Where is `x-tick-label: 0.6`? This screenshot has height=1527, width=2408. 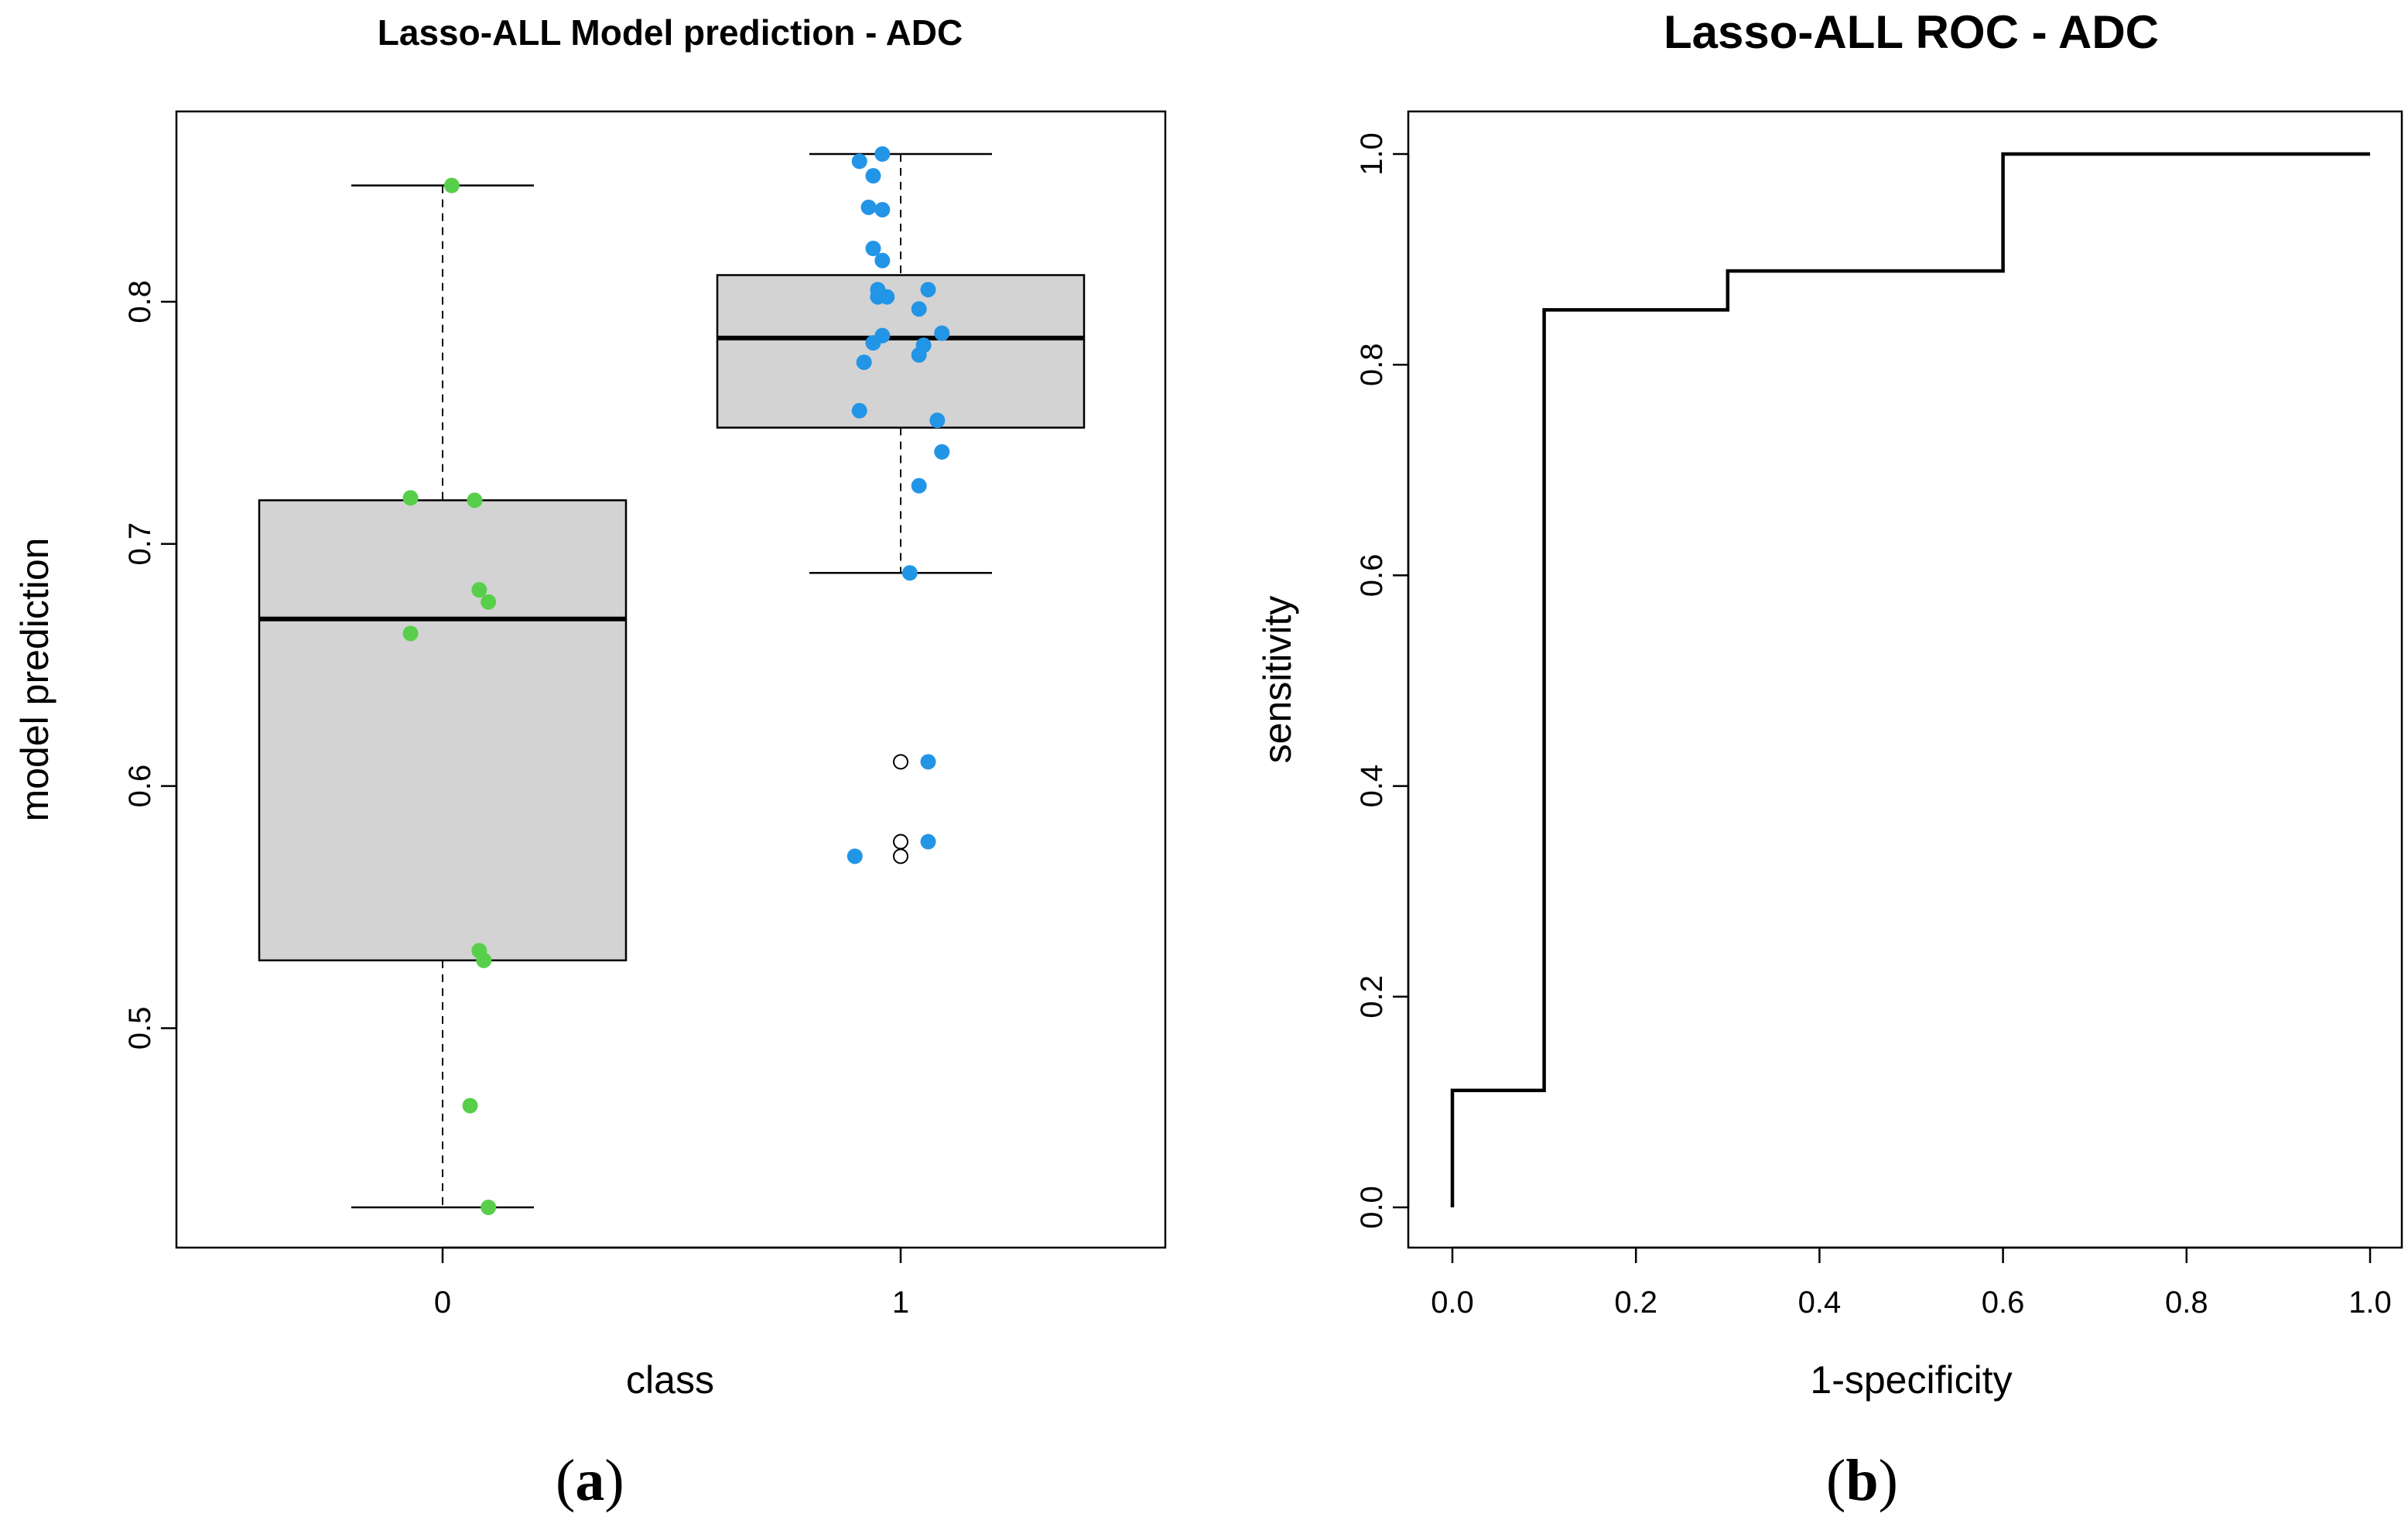
x-tick-label: 0.6 is located at coordinates (2003, 1303).